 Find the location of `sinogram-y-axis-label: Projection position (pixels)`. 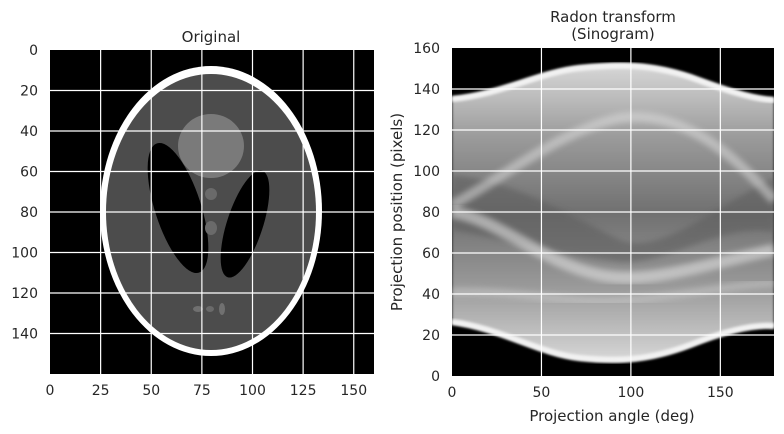

sinogram-y-axis-label: Projection position (pixels) is located at coordinates (397, 212).